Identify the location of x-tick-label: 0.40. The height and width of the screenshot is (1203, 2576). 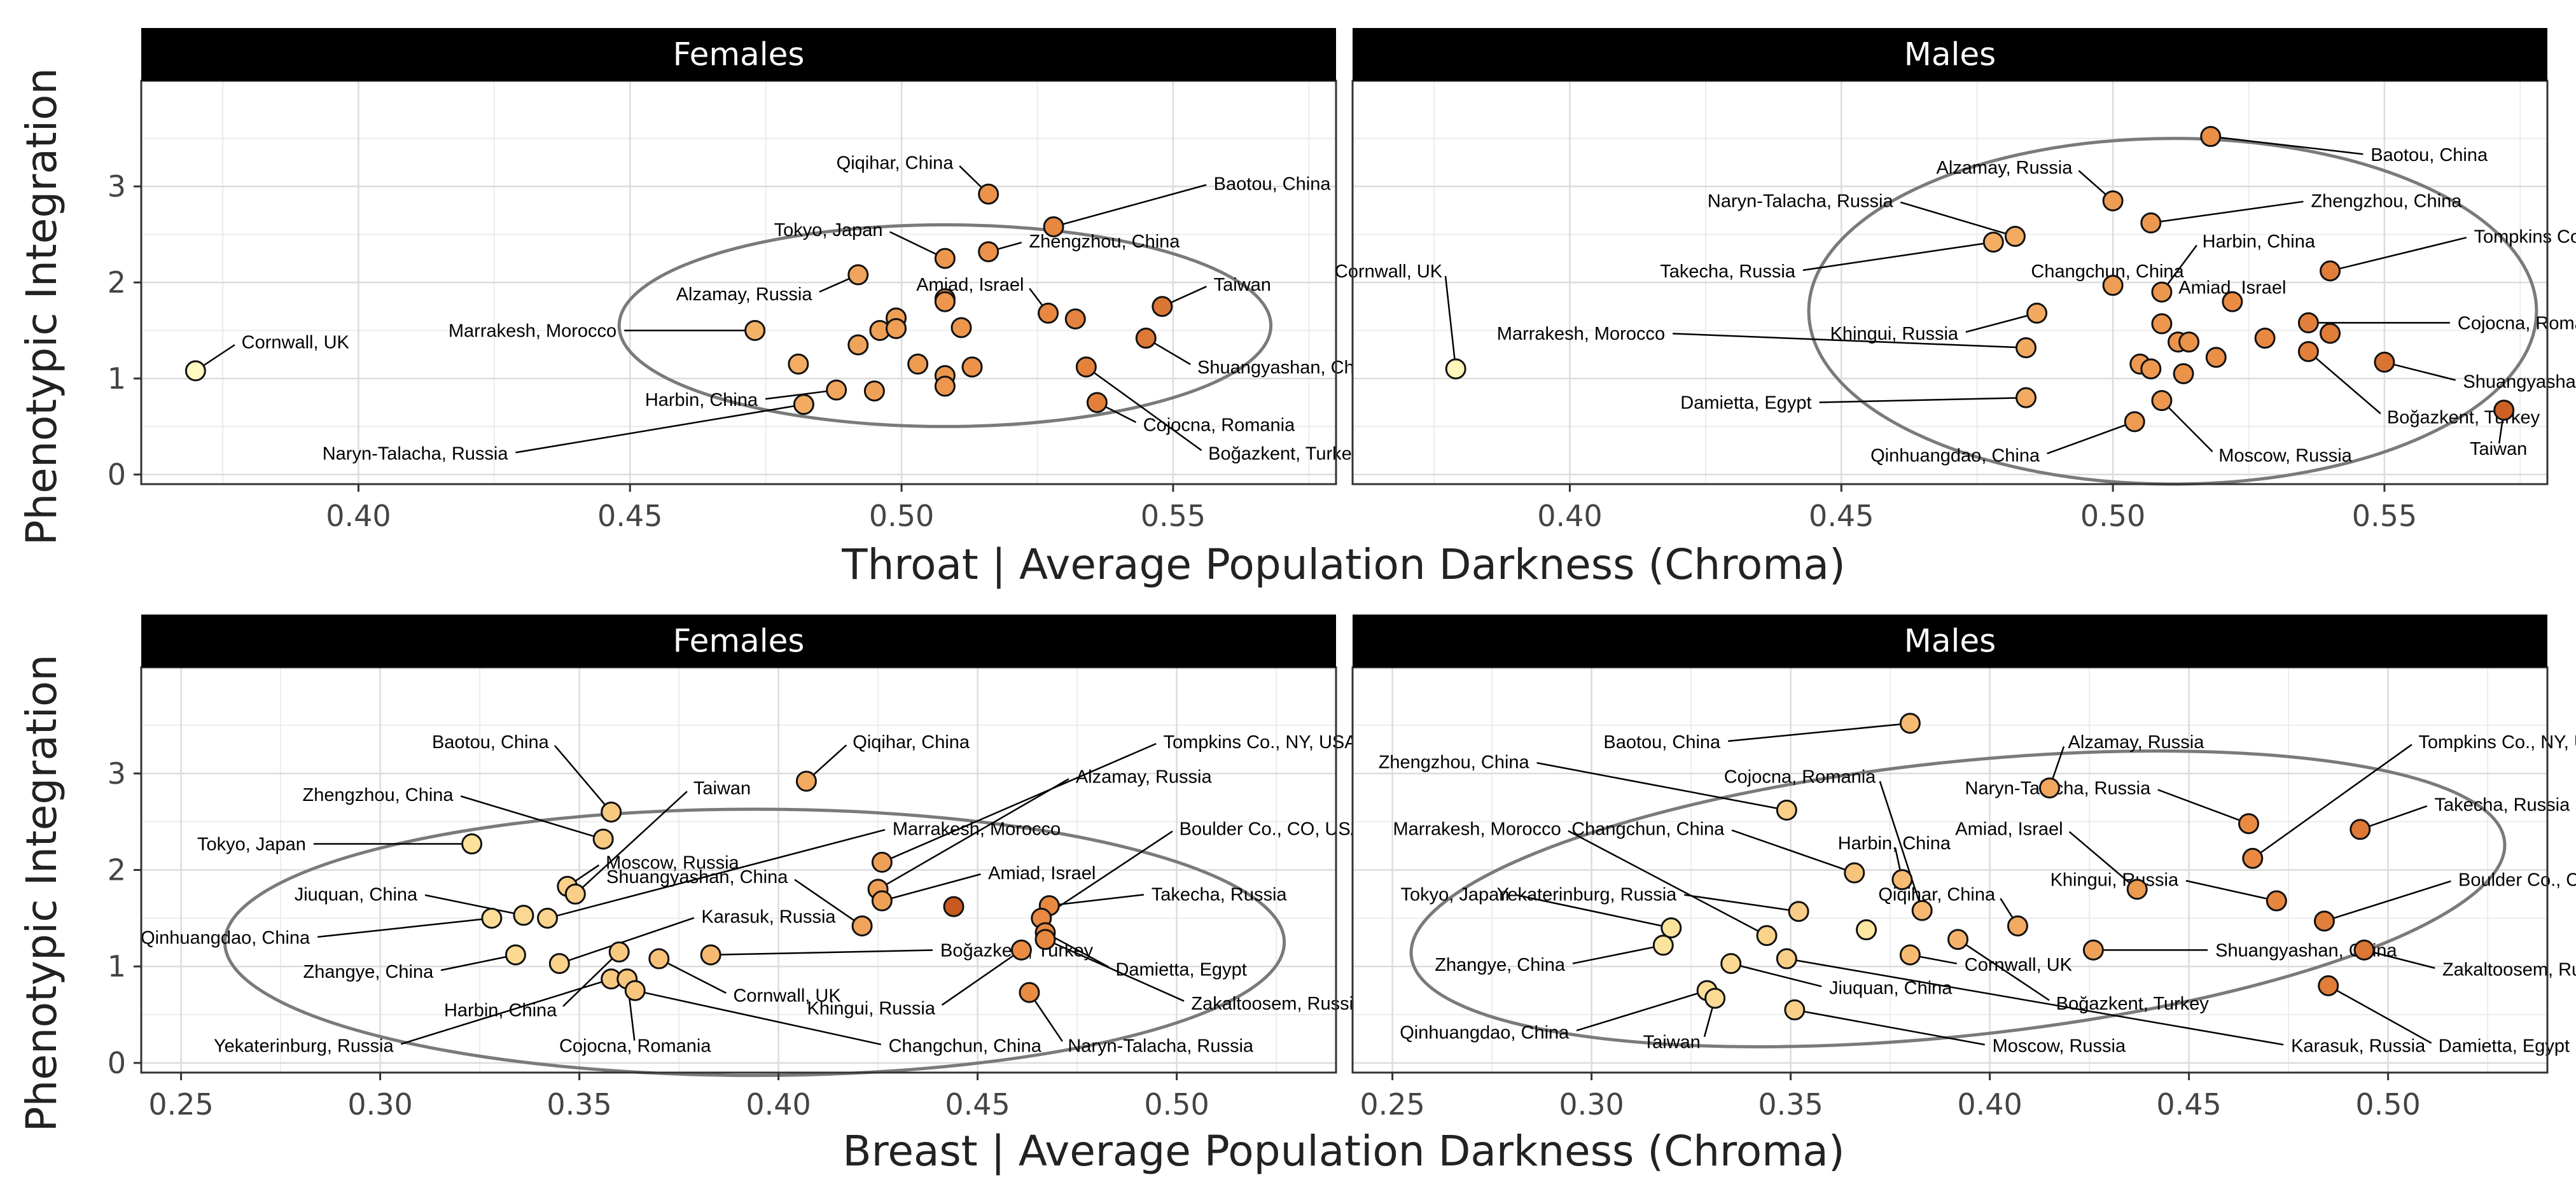
(1570, 516).